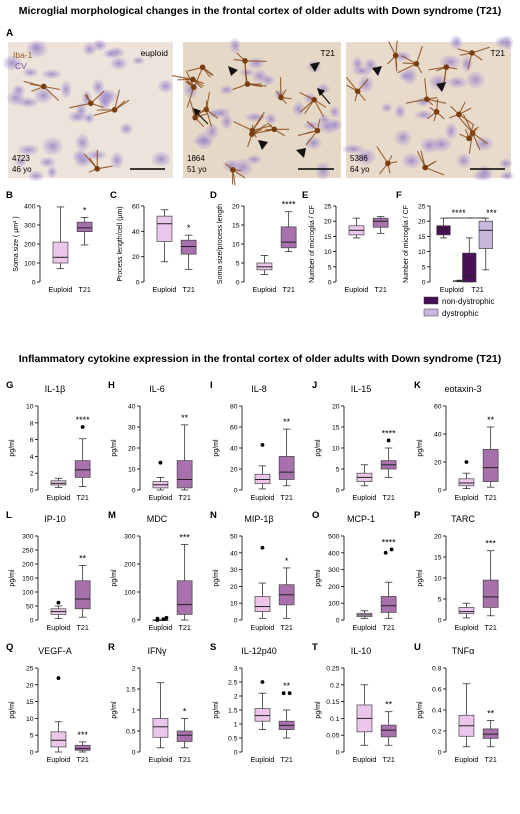  I want to click on y-tick-label: 0.6, so click(437, 690).